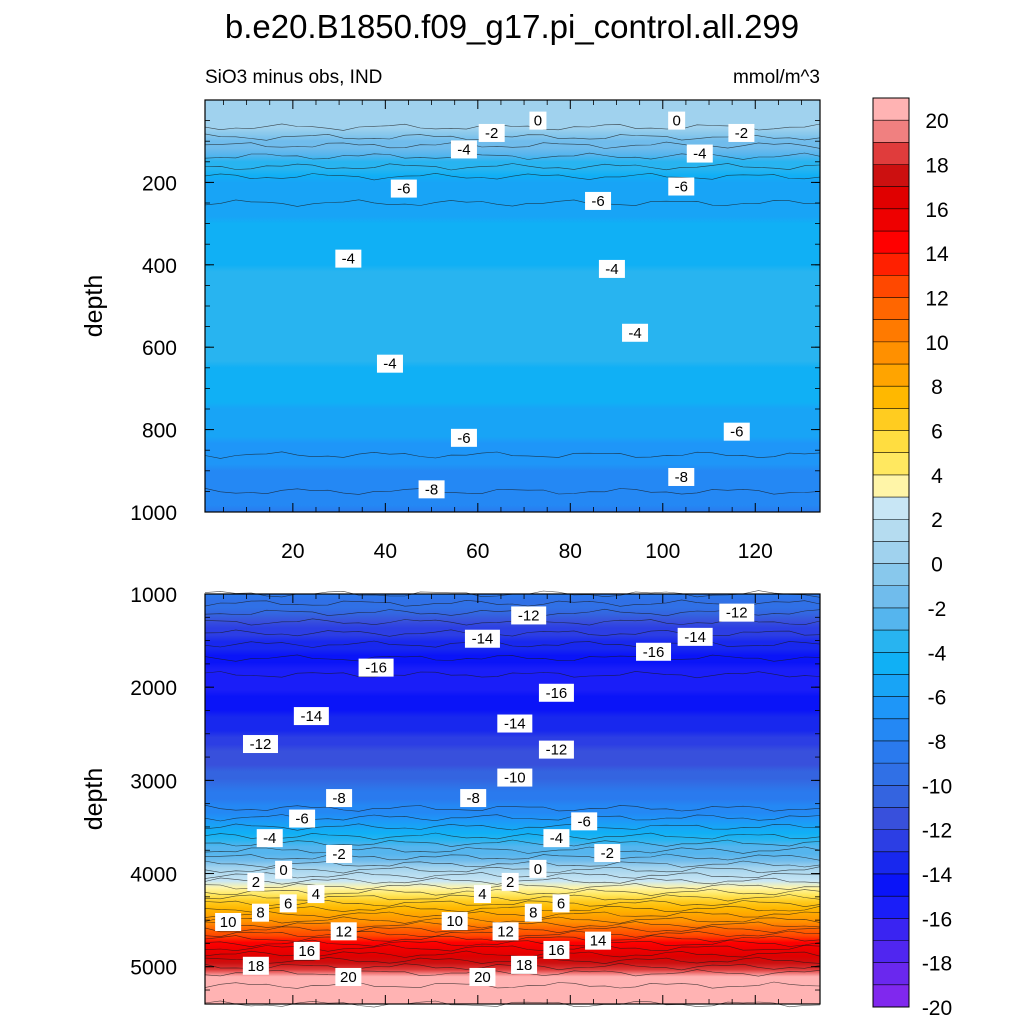 This screenshot has width=1024, height=1024. What do you see at coordinates (153, 688) in the screenshot?
I see `bottom-y-tick-label: 2000` at bounding box center [153, 688].